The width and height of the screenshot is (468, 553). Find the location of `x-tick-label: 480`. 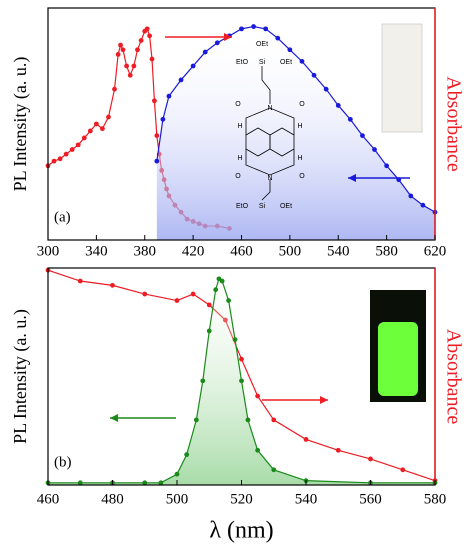

x-tick-label: 480 is located at coordinates (112, 499).